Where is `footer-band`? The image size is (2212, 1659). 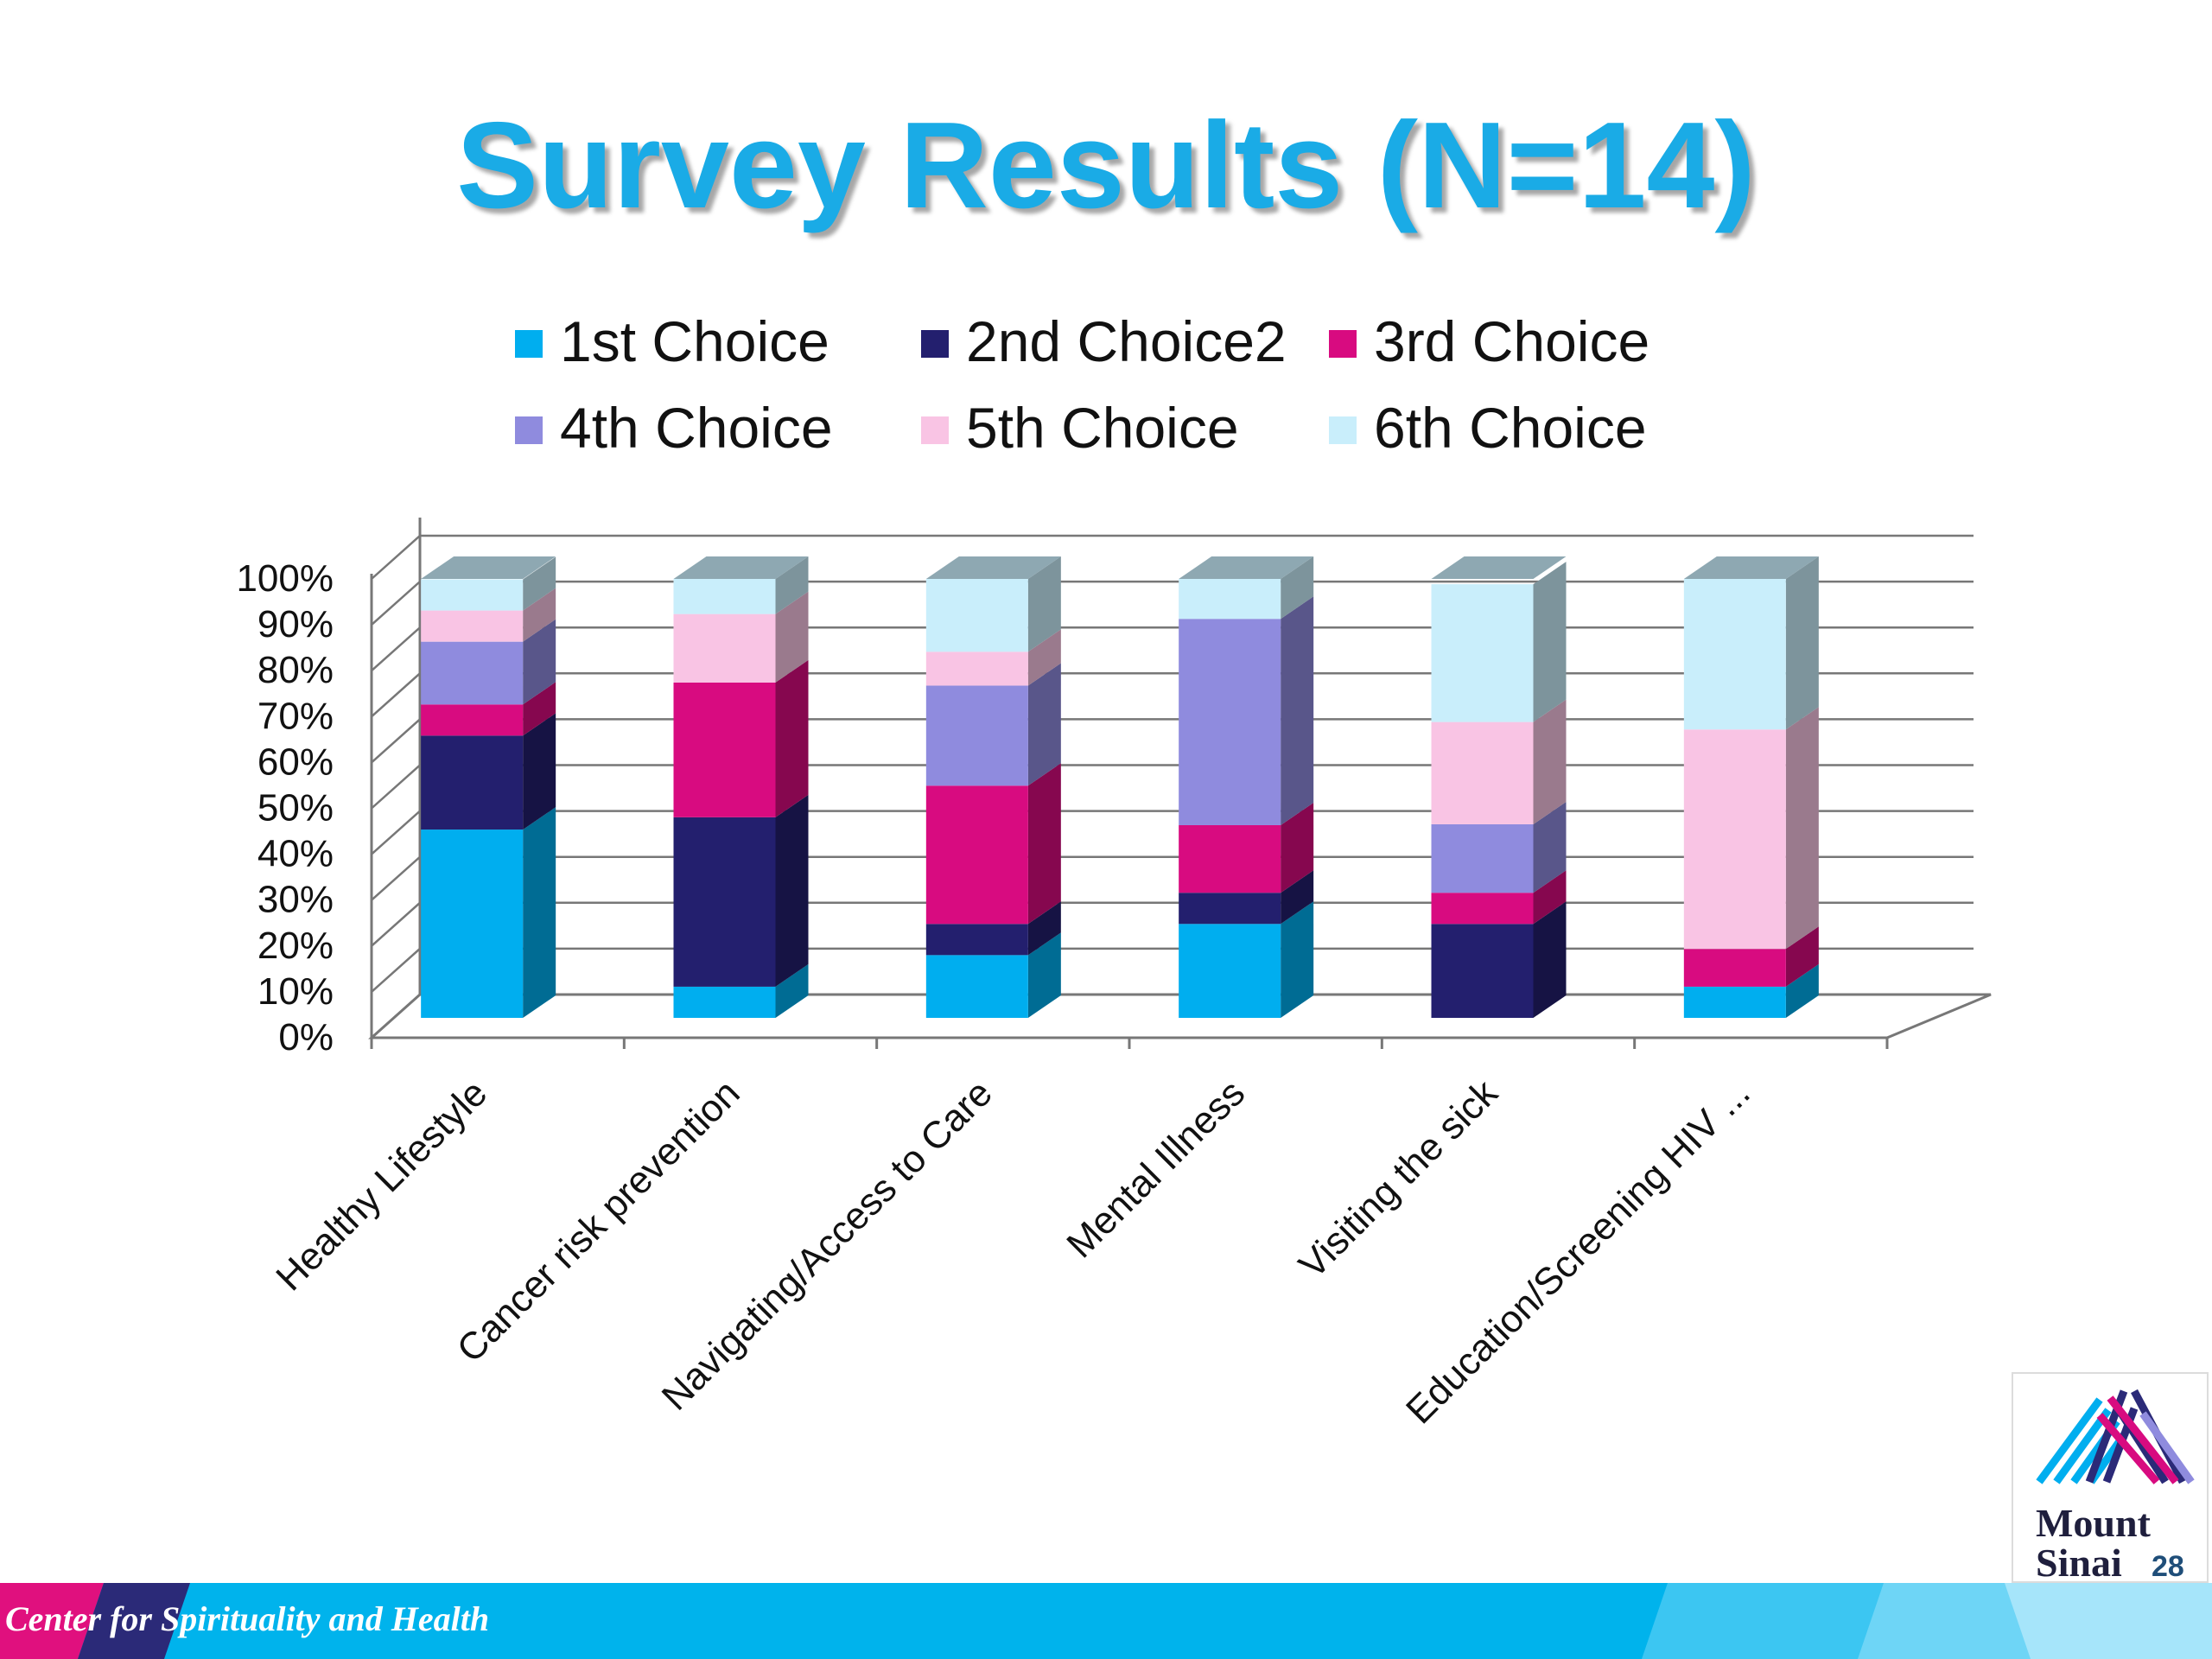 footer-band is located at coordinates (1106, 1621).